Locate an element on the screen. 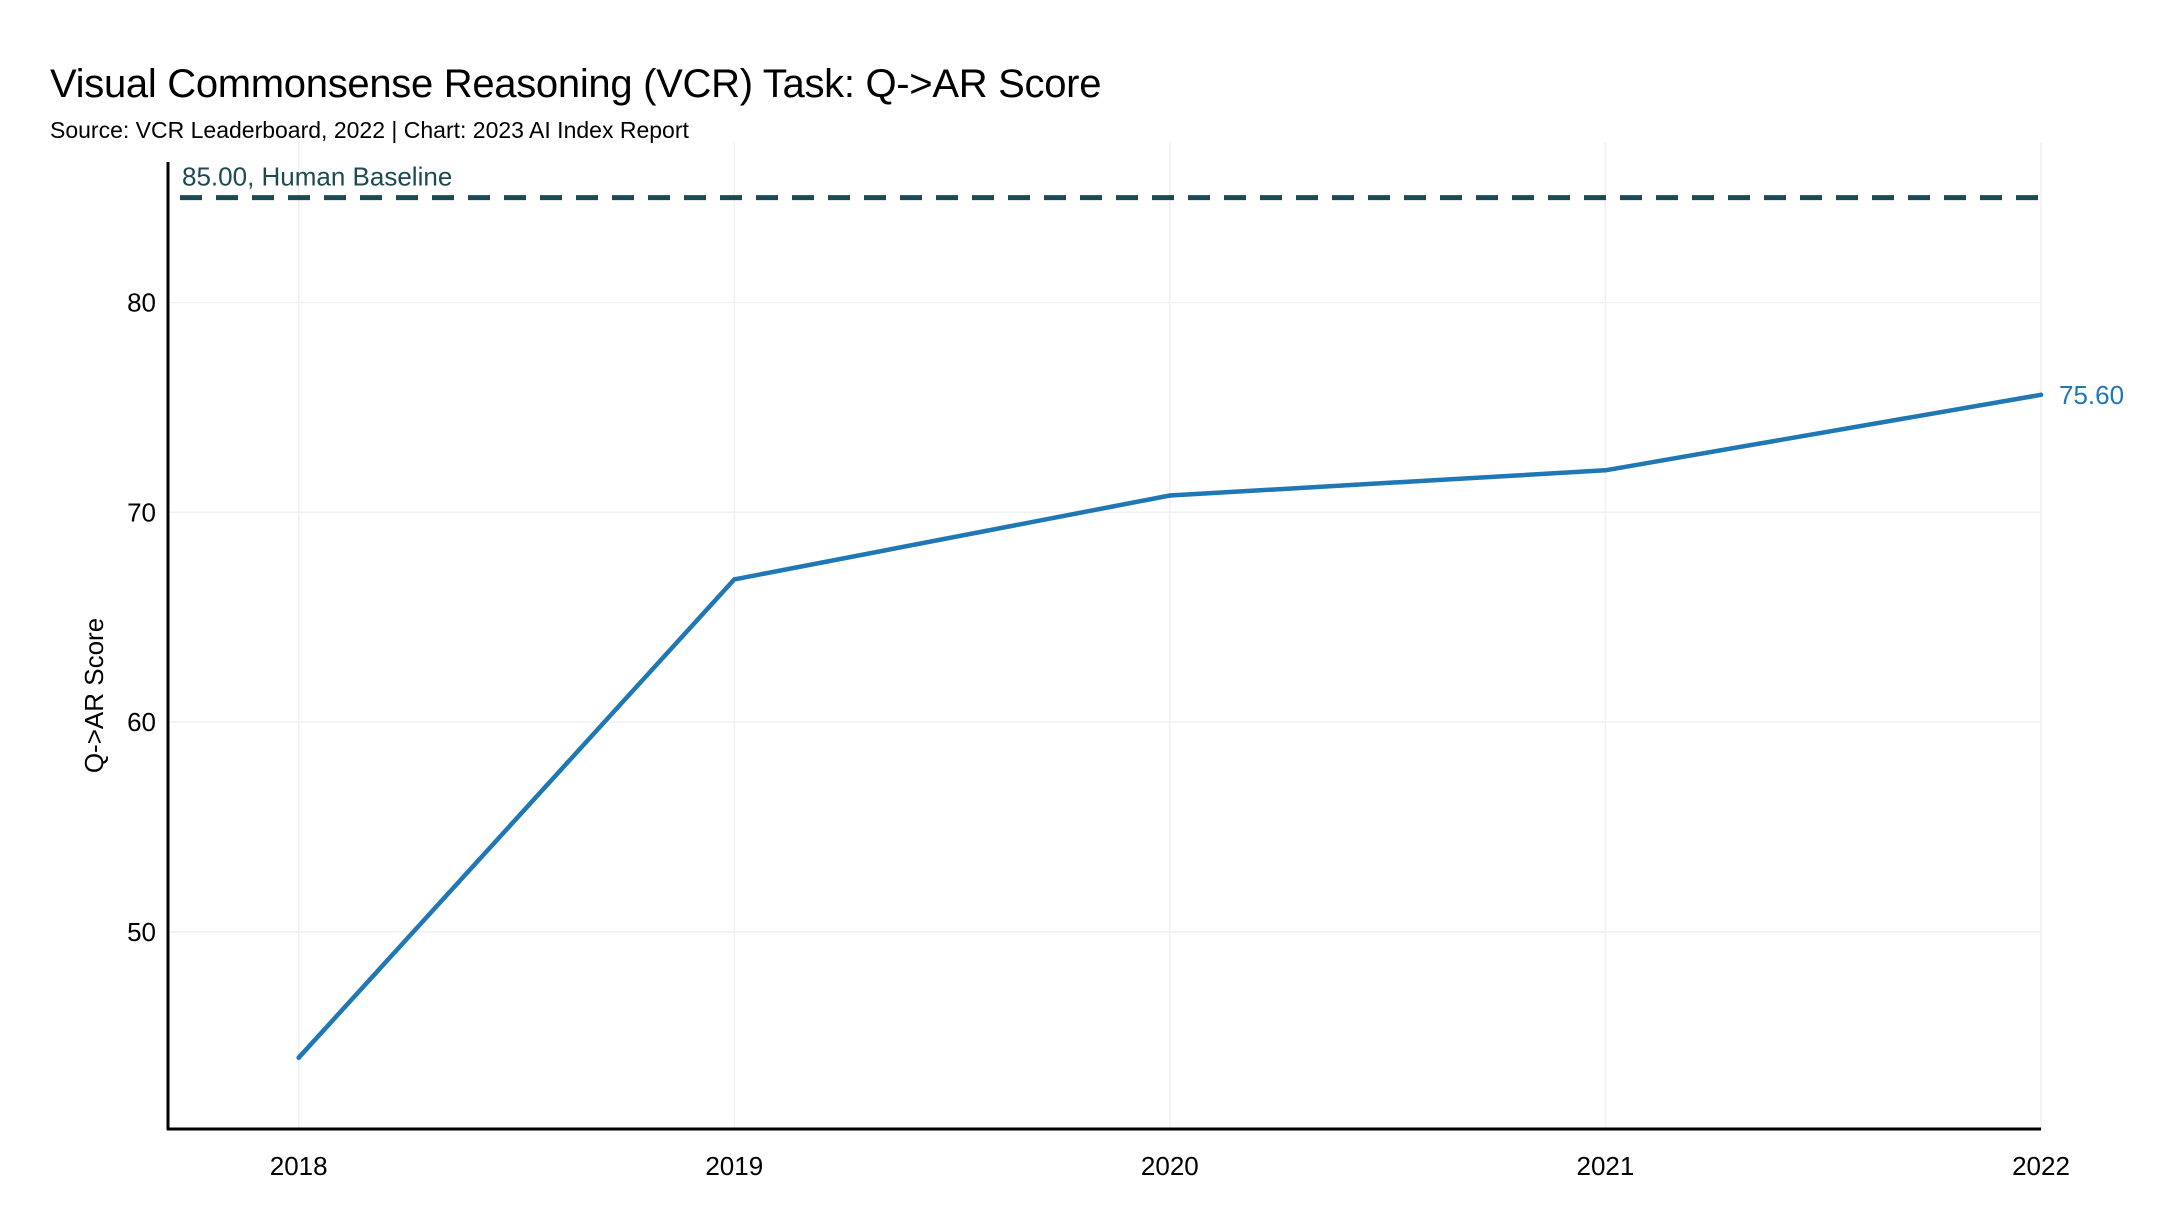 Image resolution: width=2180 pixels, height=1232 pixels. data-point-2019 is located at coordinates (734, 579).